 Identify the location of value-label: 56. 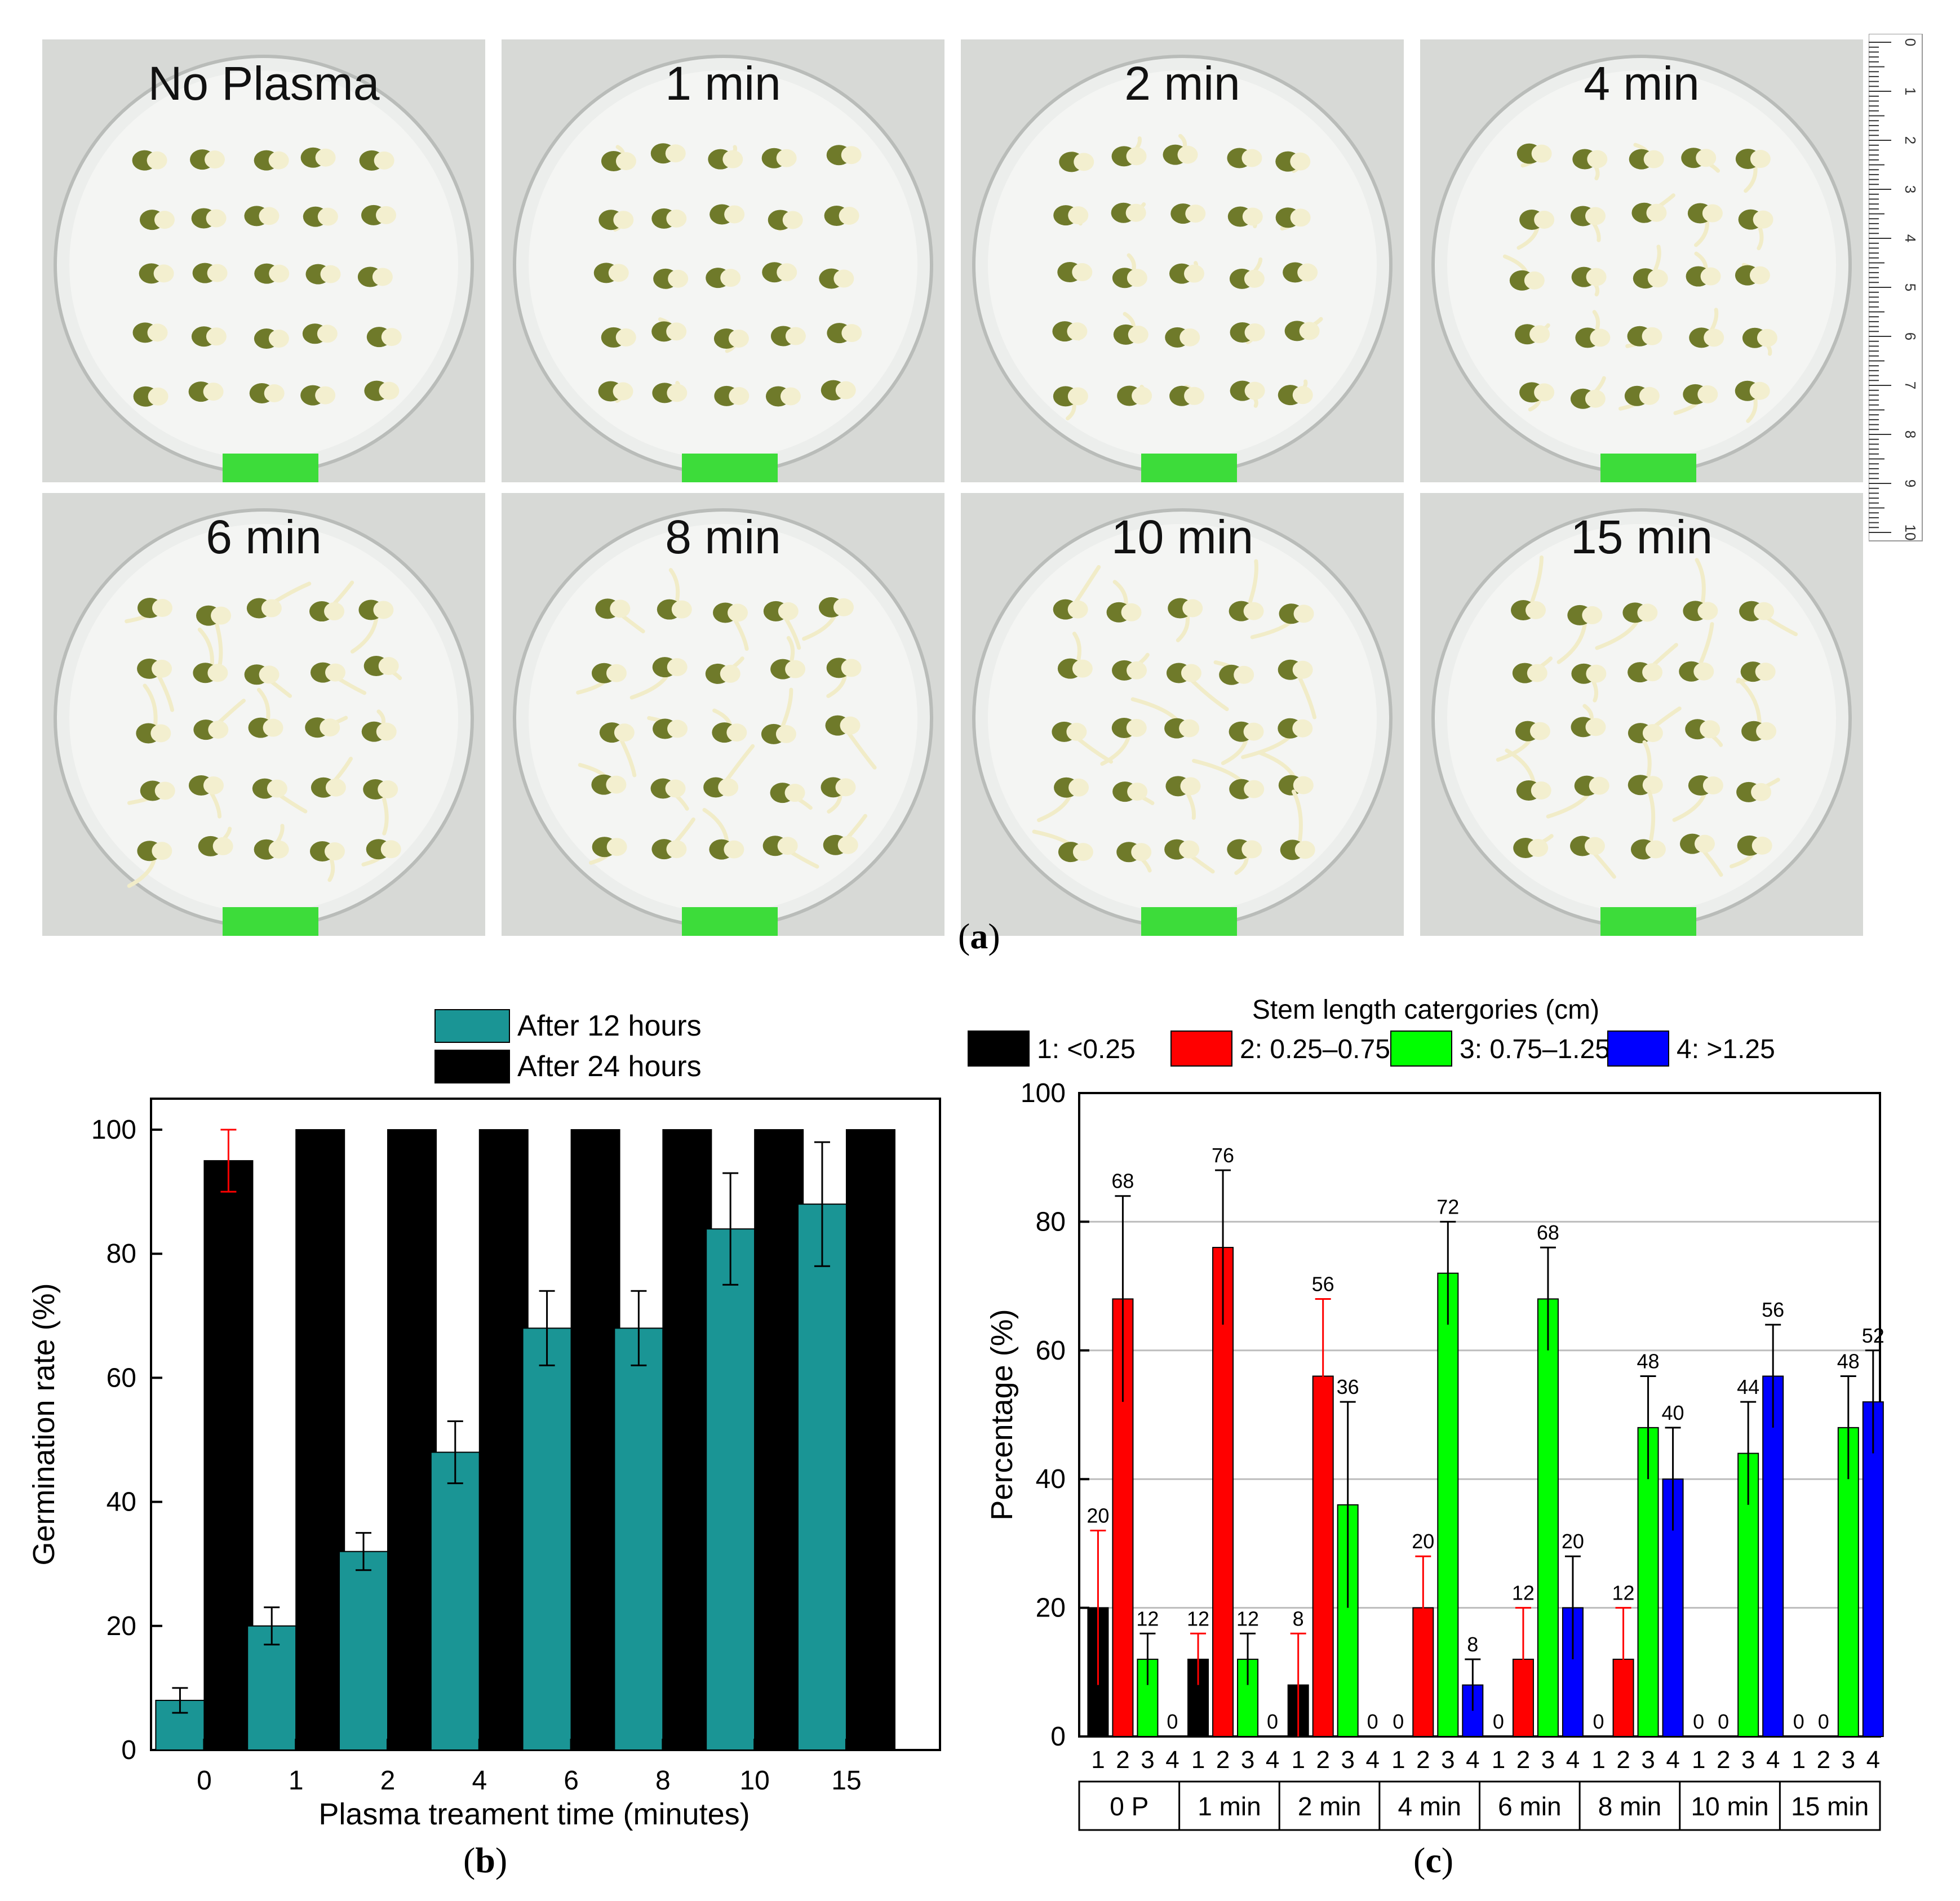
(1323, 1283).